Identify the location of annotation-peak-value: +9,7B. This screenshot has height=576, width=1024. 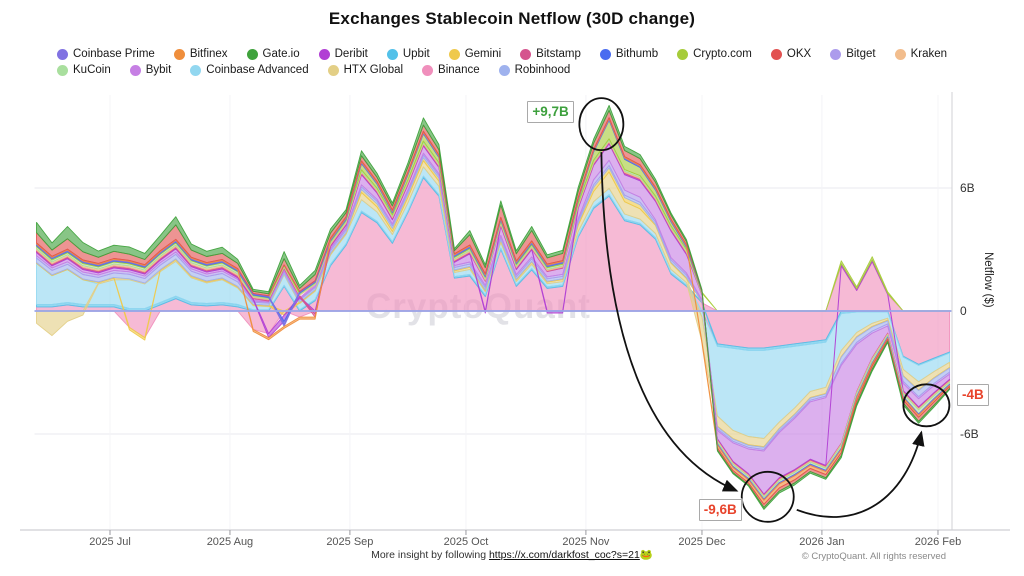
(550, 112).